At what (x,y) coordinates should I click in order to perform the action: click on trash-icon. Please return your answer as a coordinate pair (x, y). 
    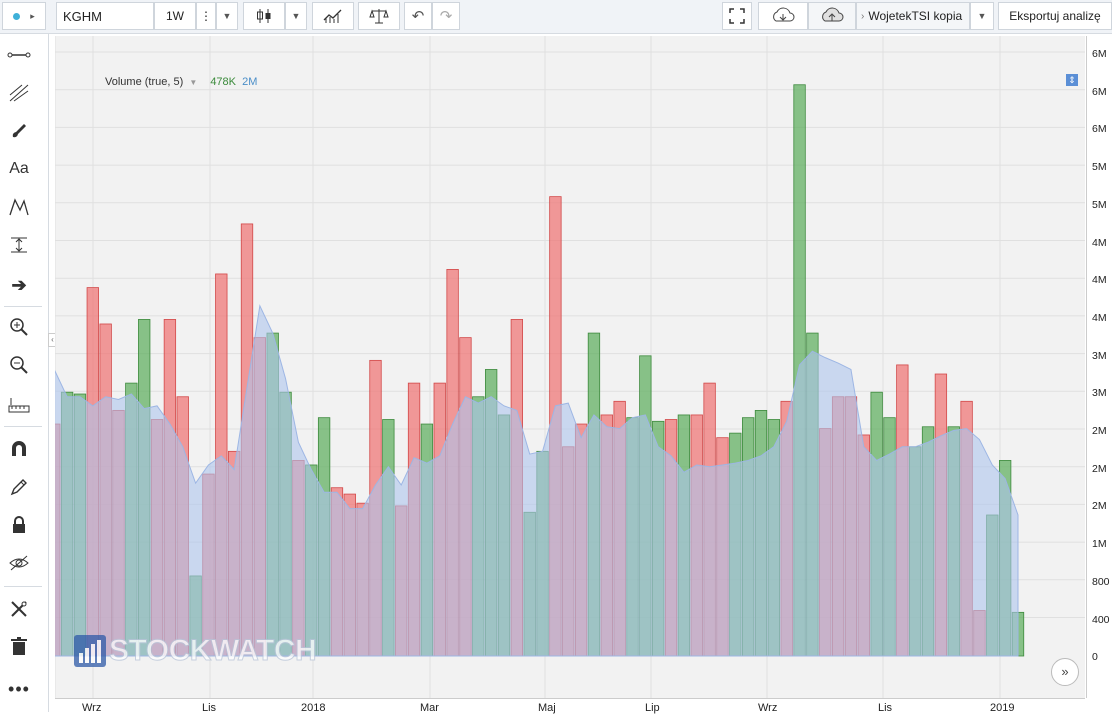
    Looking at the image, I should click on (19, 646).